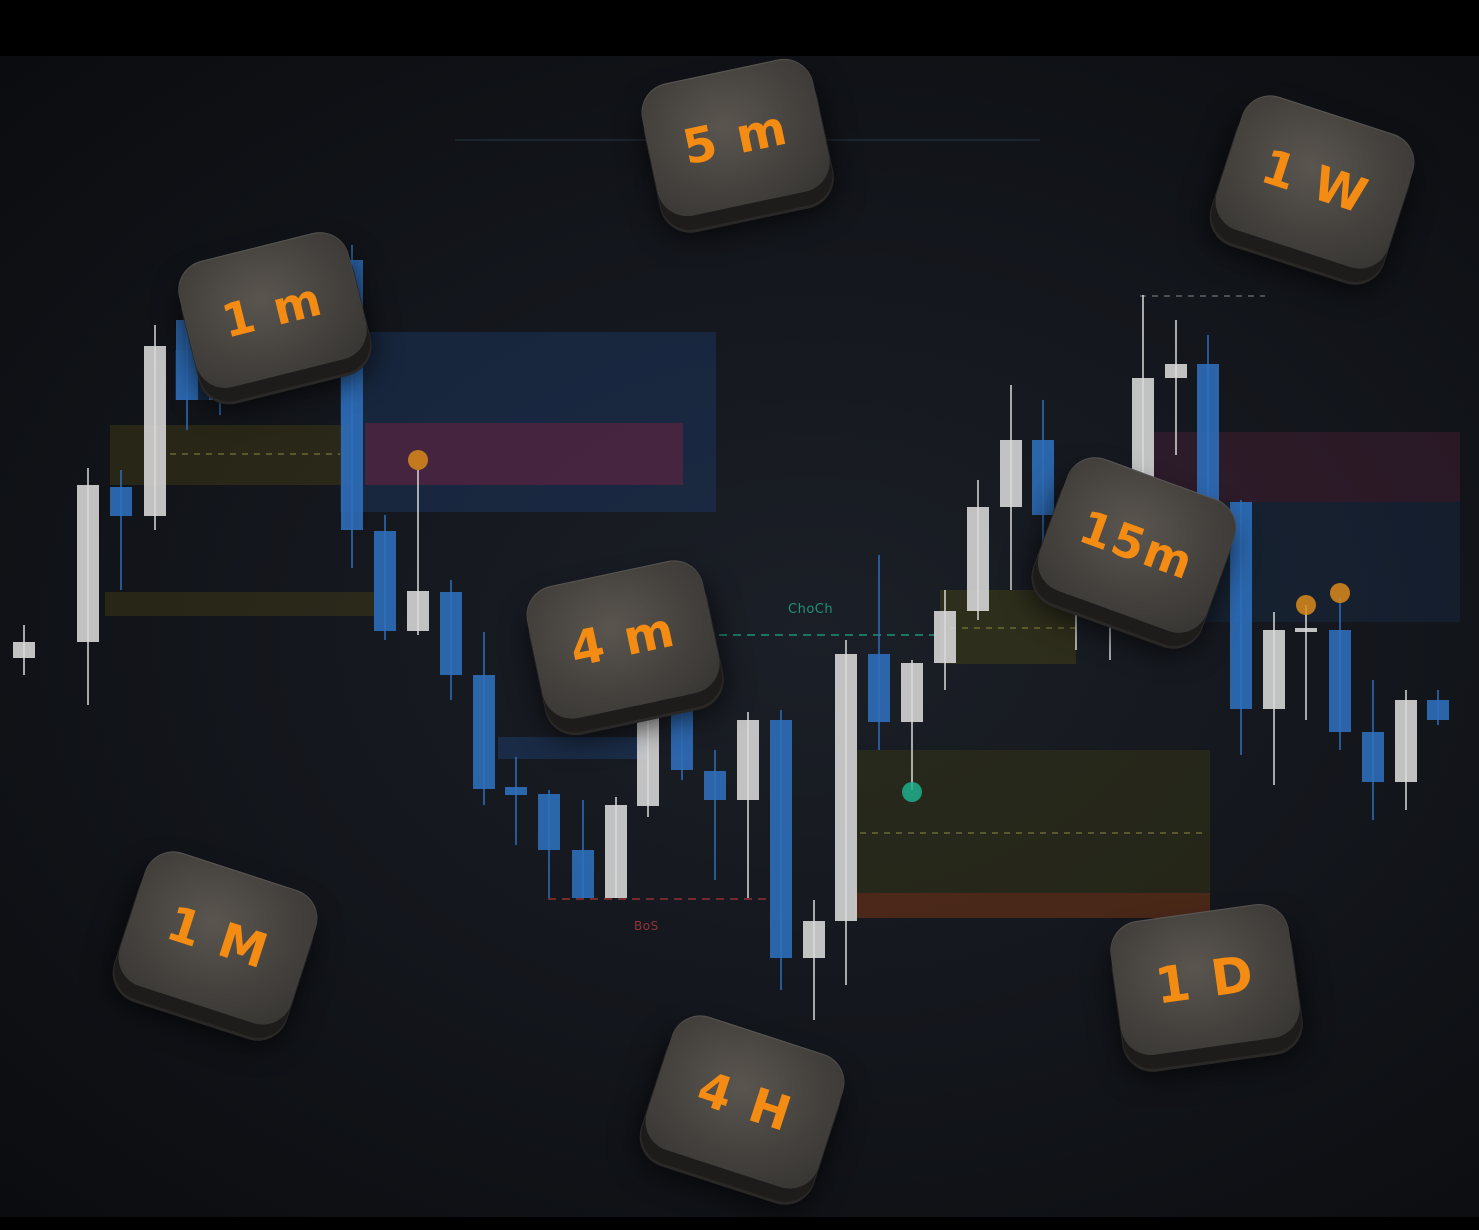  What do you see at coordinates (811, 609) in the screenshot?
I see `choch-label: ChoCh` at bounding box center [811, 609].